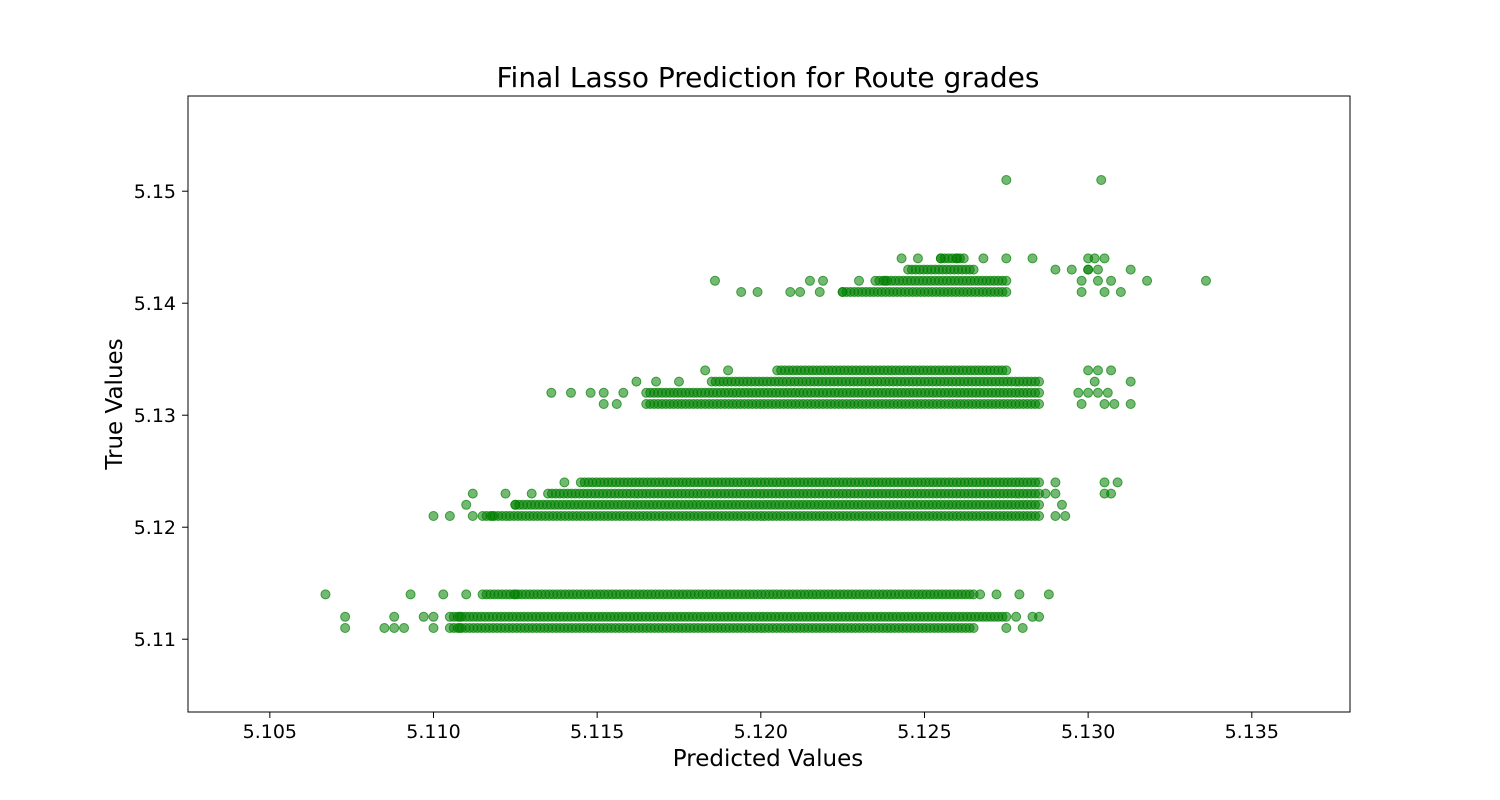 This screenshot has height=800, width=1500. Describe the element at coordinates (270, 732) in the screenshot. I see `x-tick-label: 5.105` at that location.